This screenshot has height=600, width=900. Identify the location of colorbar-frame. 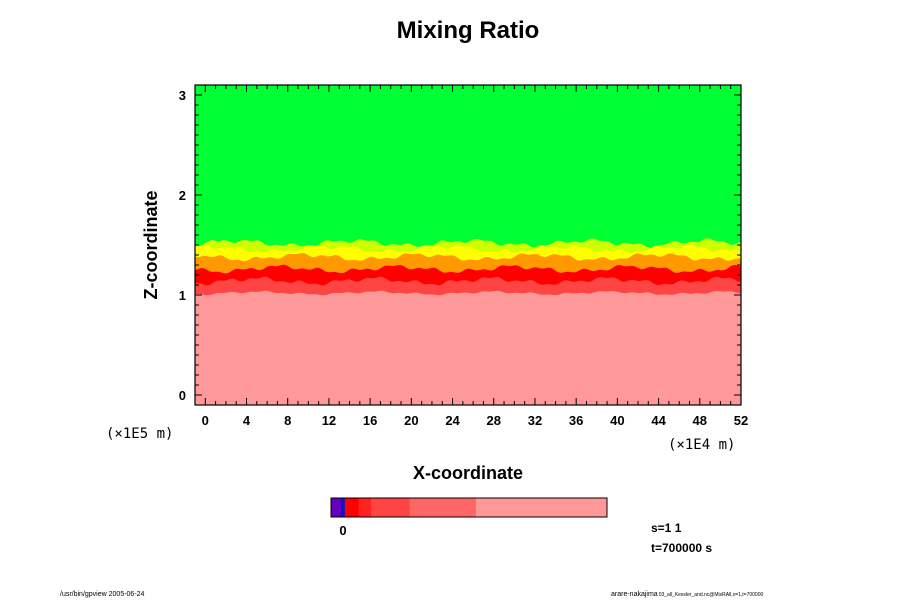
(469, 507).